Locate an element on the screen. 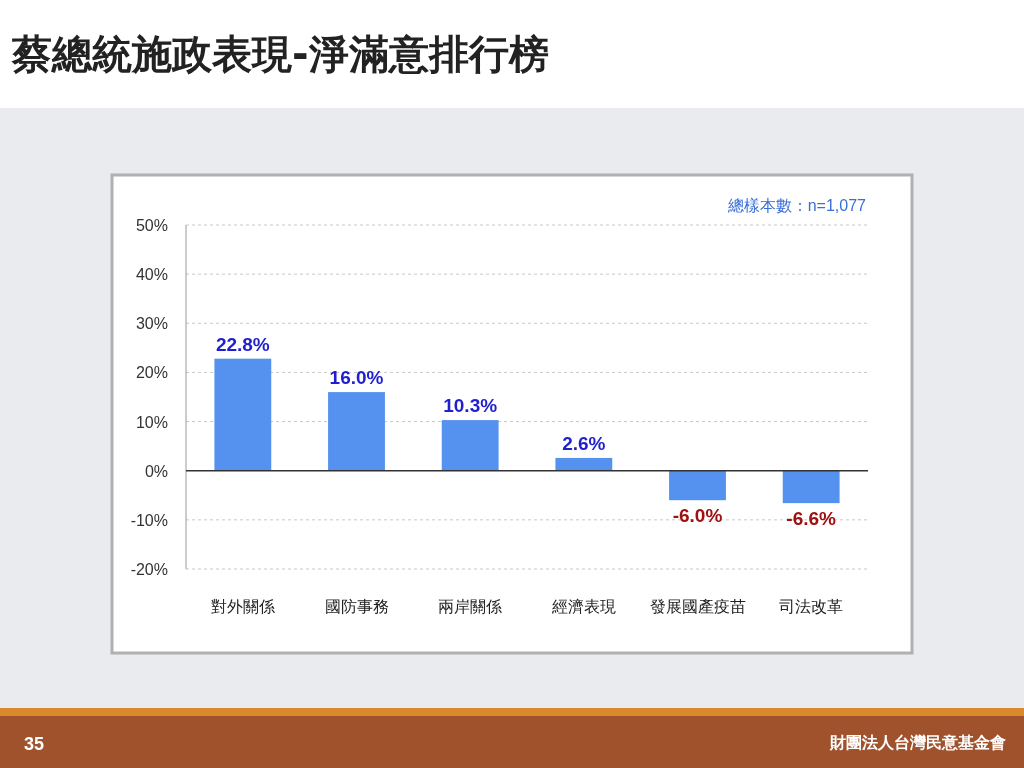  data-label: 22.8% is located at coordinates (242, 344).